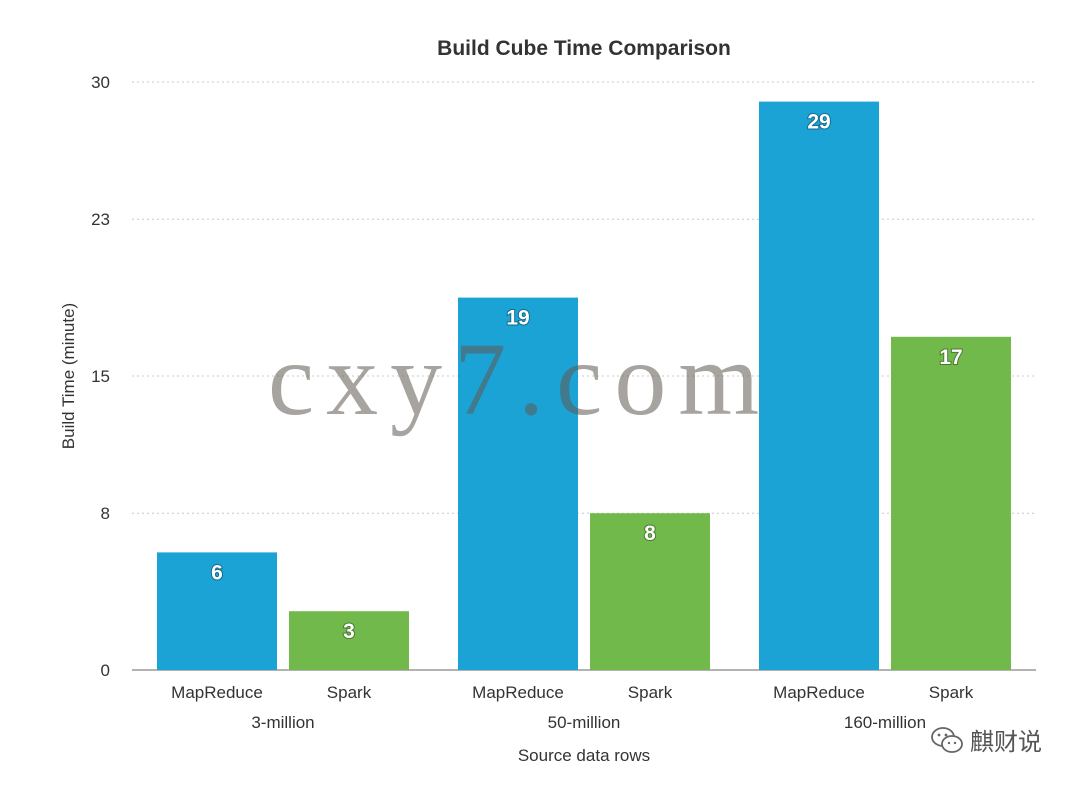  Describe the element at coordinates (650, 533) in the screenshot. I see `data-label: 8` at that location.